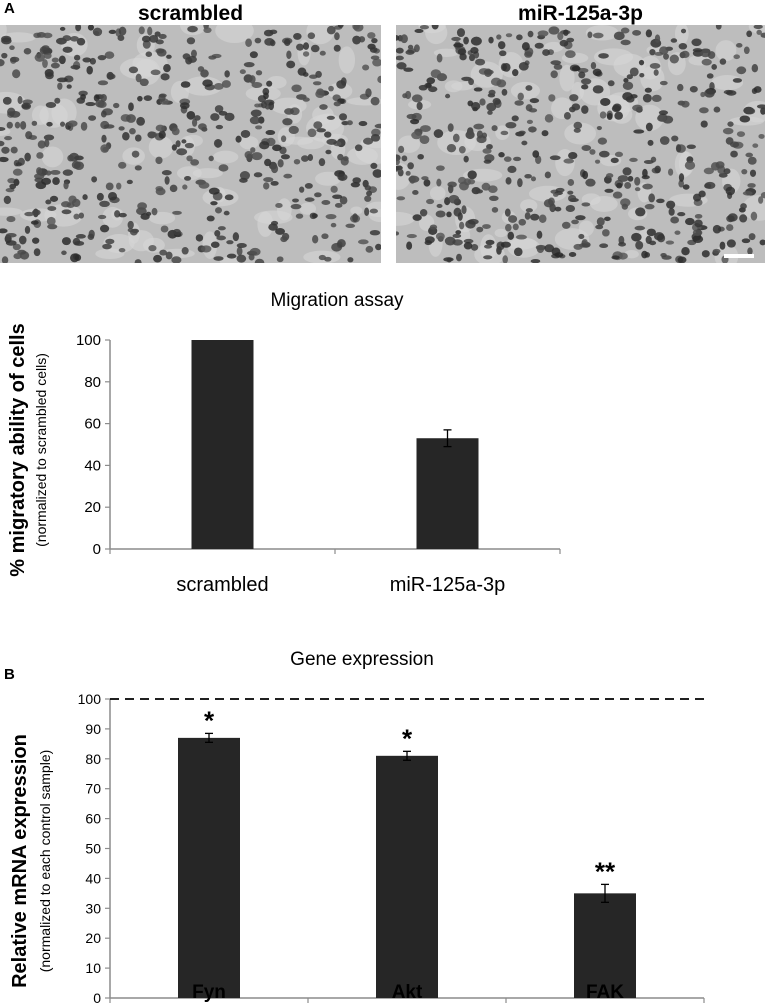  I want to click on y-tick-label: 0, so click(97, 549).